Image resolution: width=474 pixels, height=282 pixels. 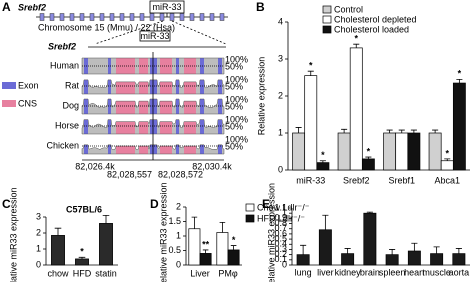 What do you see at coordinates (261, 96) in the screenshot?
I see `y-axis-label: Relative expression` at bounding box center [261, 96].